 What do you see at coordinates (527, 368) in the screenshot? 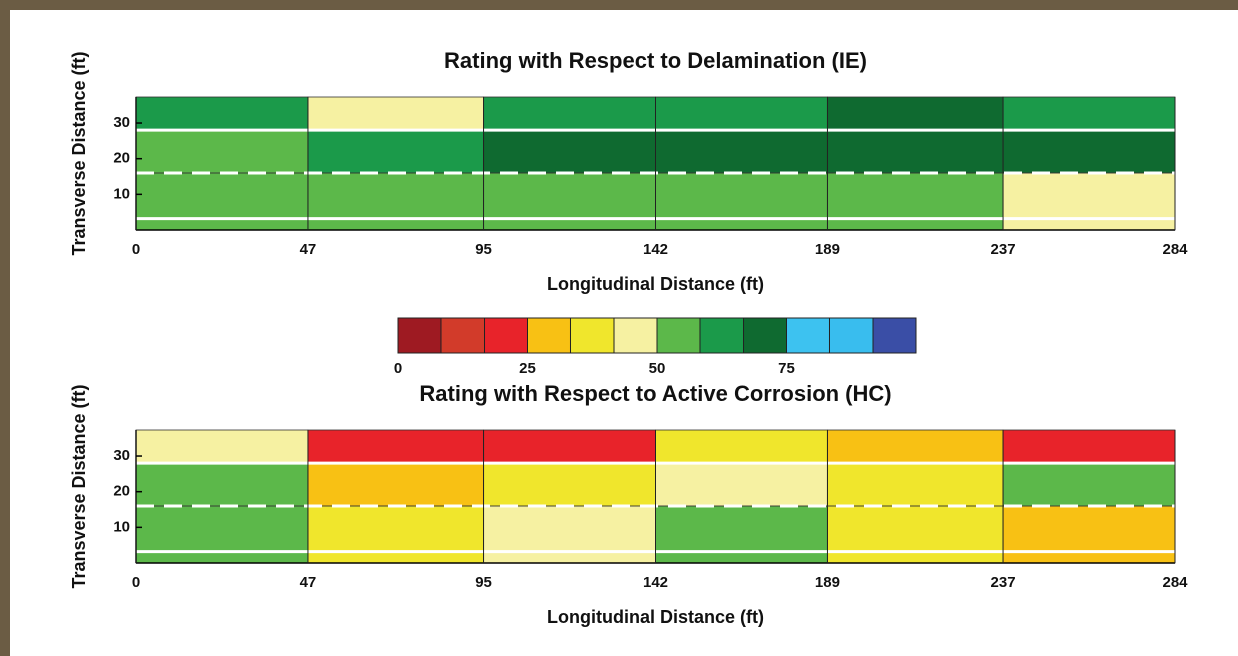
I see `colorbar-tick-label: 25` at bounding box center [527, 368].